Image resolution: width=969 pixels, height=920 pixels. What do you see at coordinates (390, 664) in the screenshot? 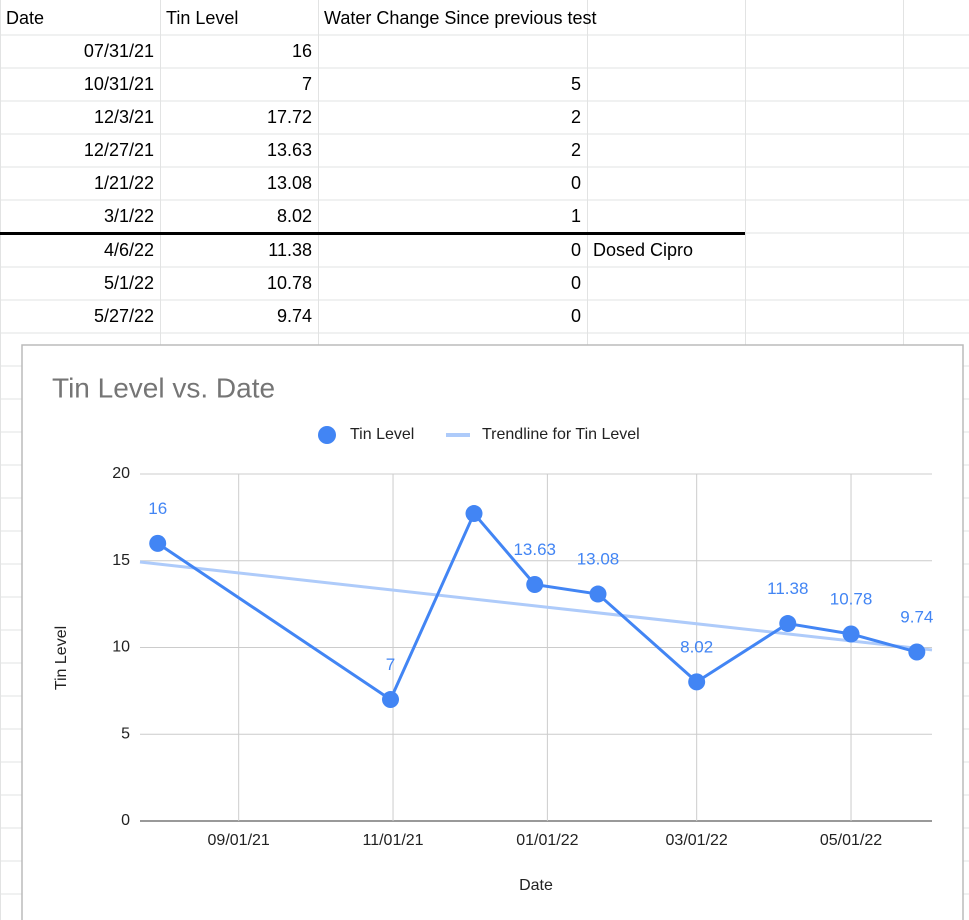
I see `data-label: 7` at bounding box center [390, 664].